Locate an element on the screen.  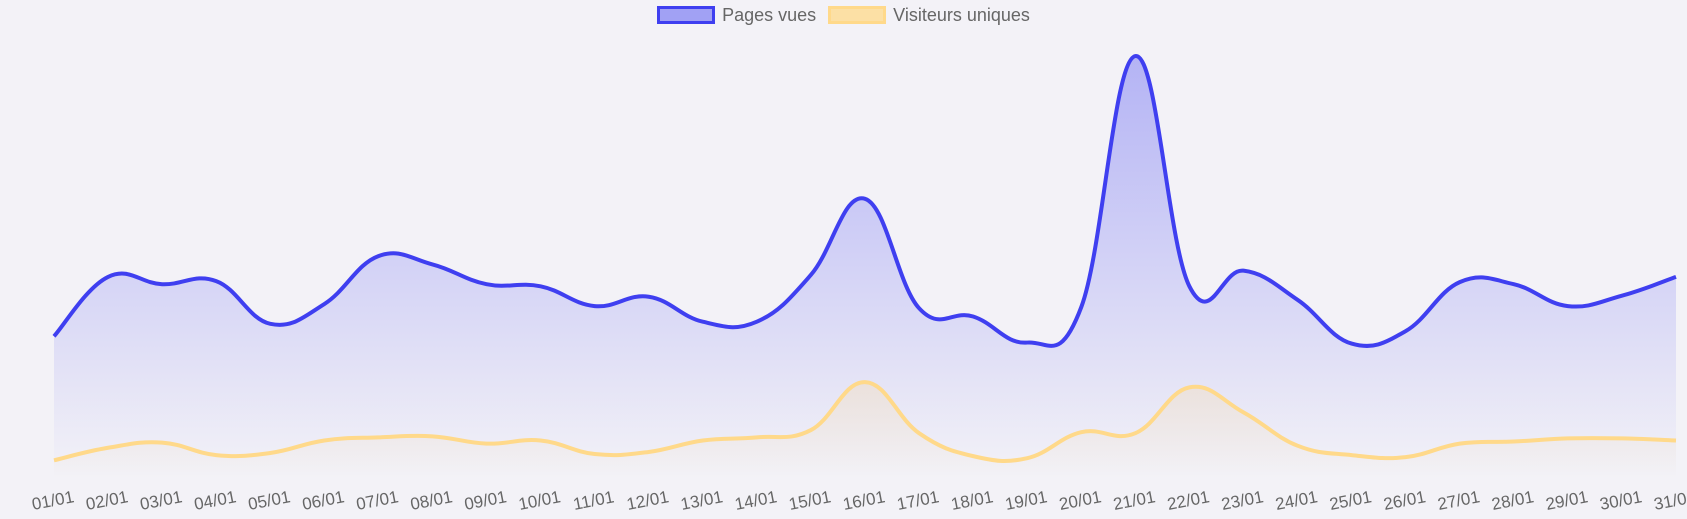
x-tick-label: 18/01 is located at coordinates (971, 500).